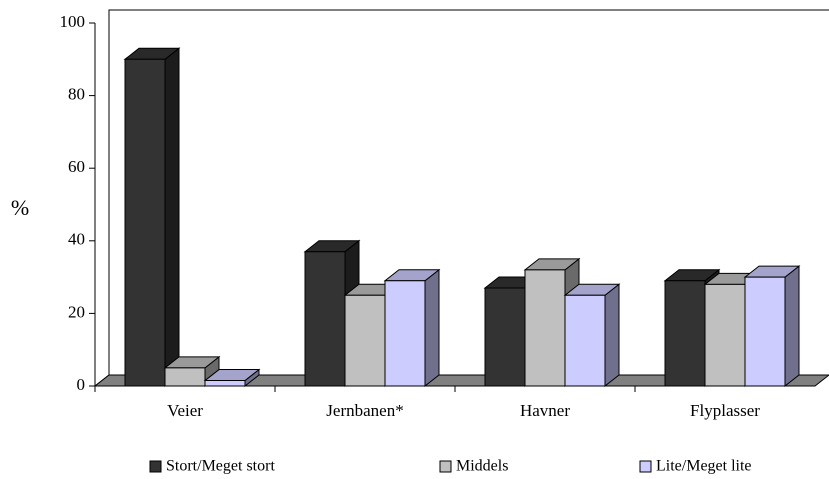  What do you see at coordinates (220, 466) in the screenshot?
I see `legend-label: Stort/Meget stort` at bounding box center [220, 466].